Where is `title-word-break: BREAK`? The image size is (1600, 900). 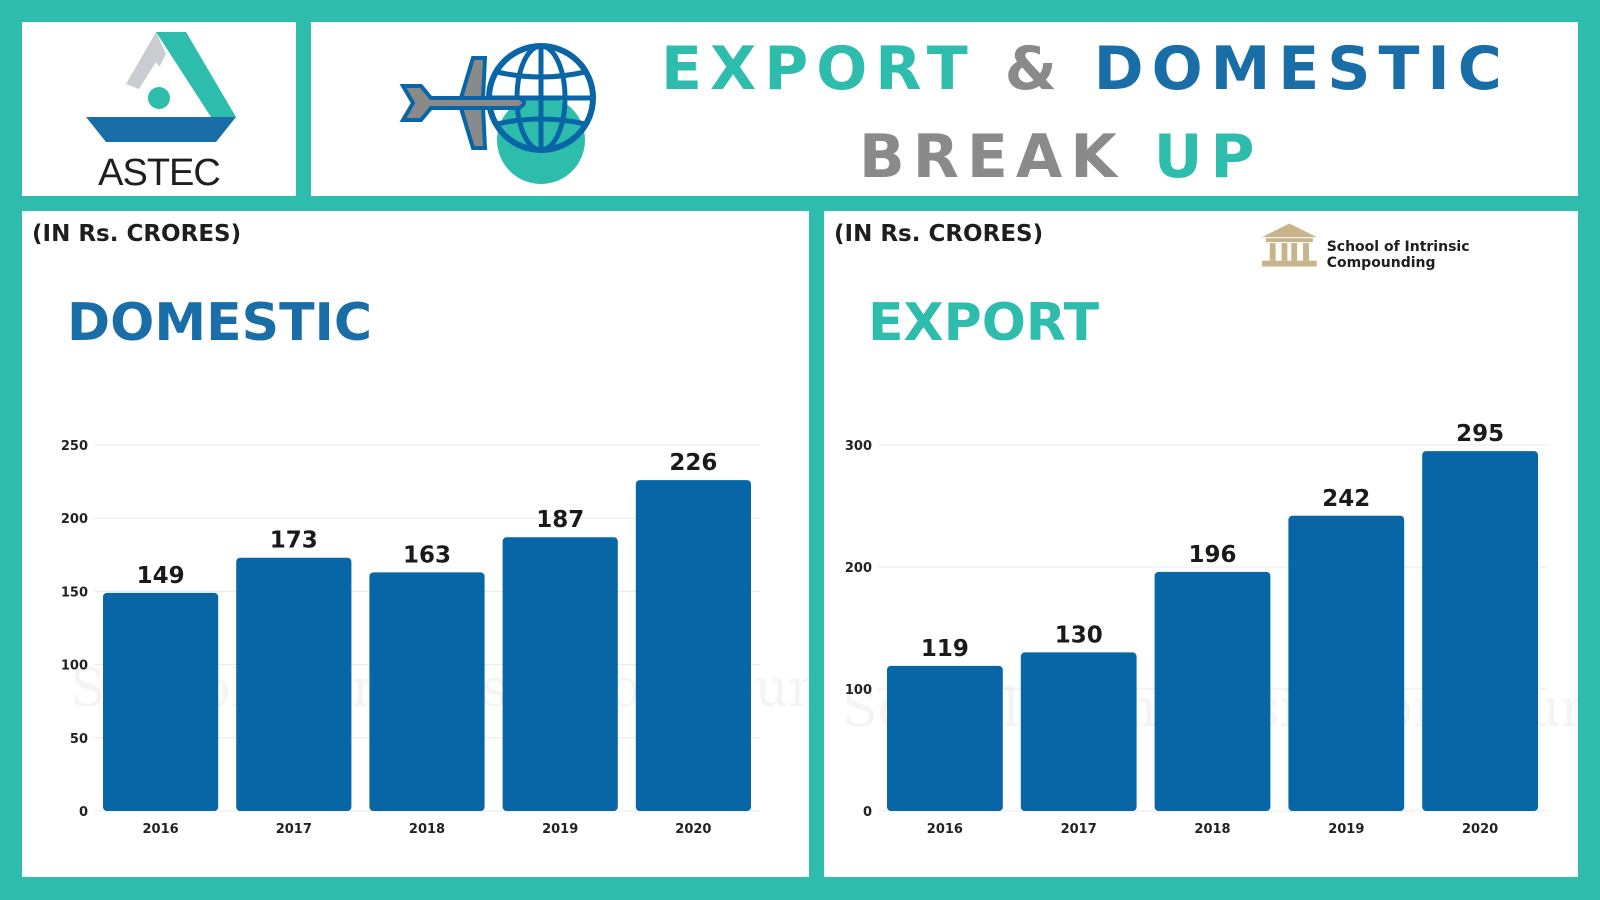
title-word-break: BREAK is located at coordinates (992, 157).